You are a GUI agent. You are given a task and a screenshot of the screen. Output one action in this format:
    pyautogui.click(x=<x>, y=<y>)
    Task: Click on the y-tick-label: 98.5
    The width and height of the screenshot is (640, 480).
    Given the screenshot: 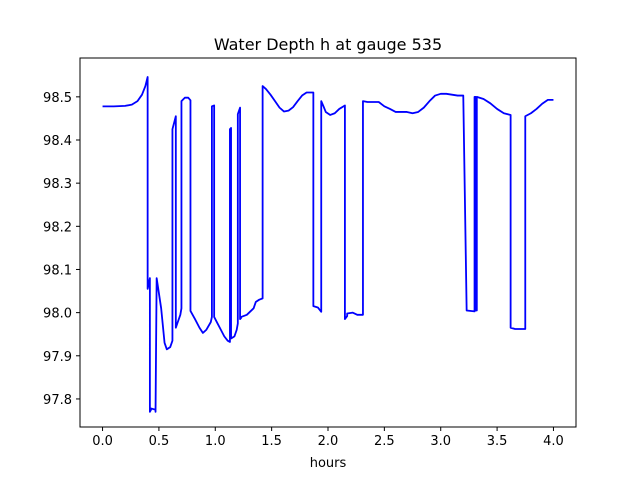 What is the action you would take?
    pyautogui.click(x=57, y=98)
    